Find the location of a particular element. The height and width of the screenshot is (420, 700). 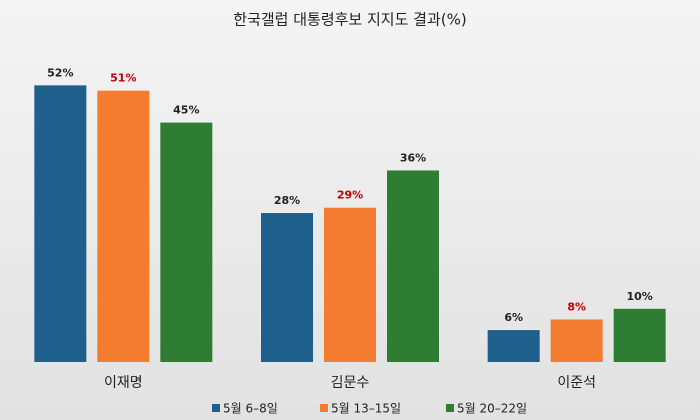

data-label: 8% is located at coordinates (576, 306).